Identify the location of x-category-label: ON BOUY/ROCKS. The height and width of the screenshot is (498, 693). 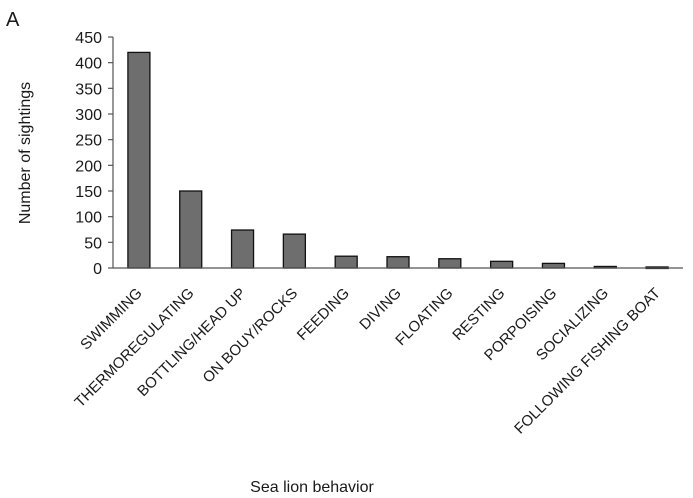
(251, 336).